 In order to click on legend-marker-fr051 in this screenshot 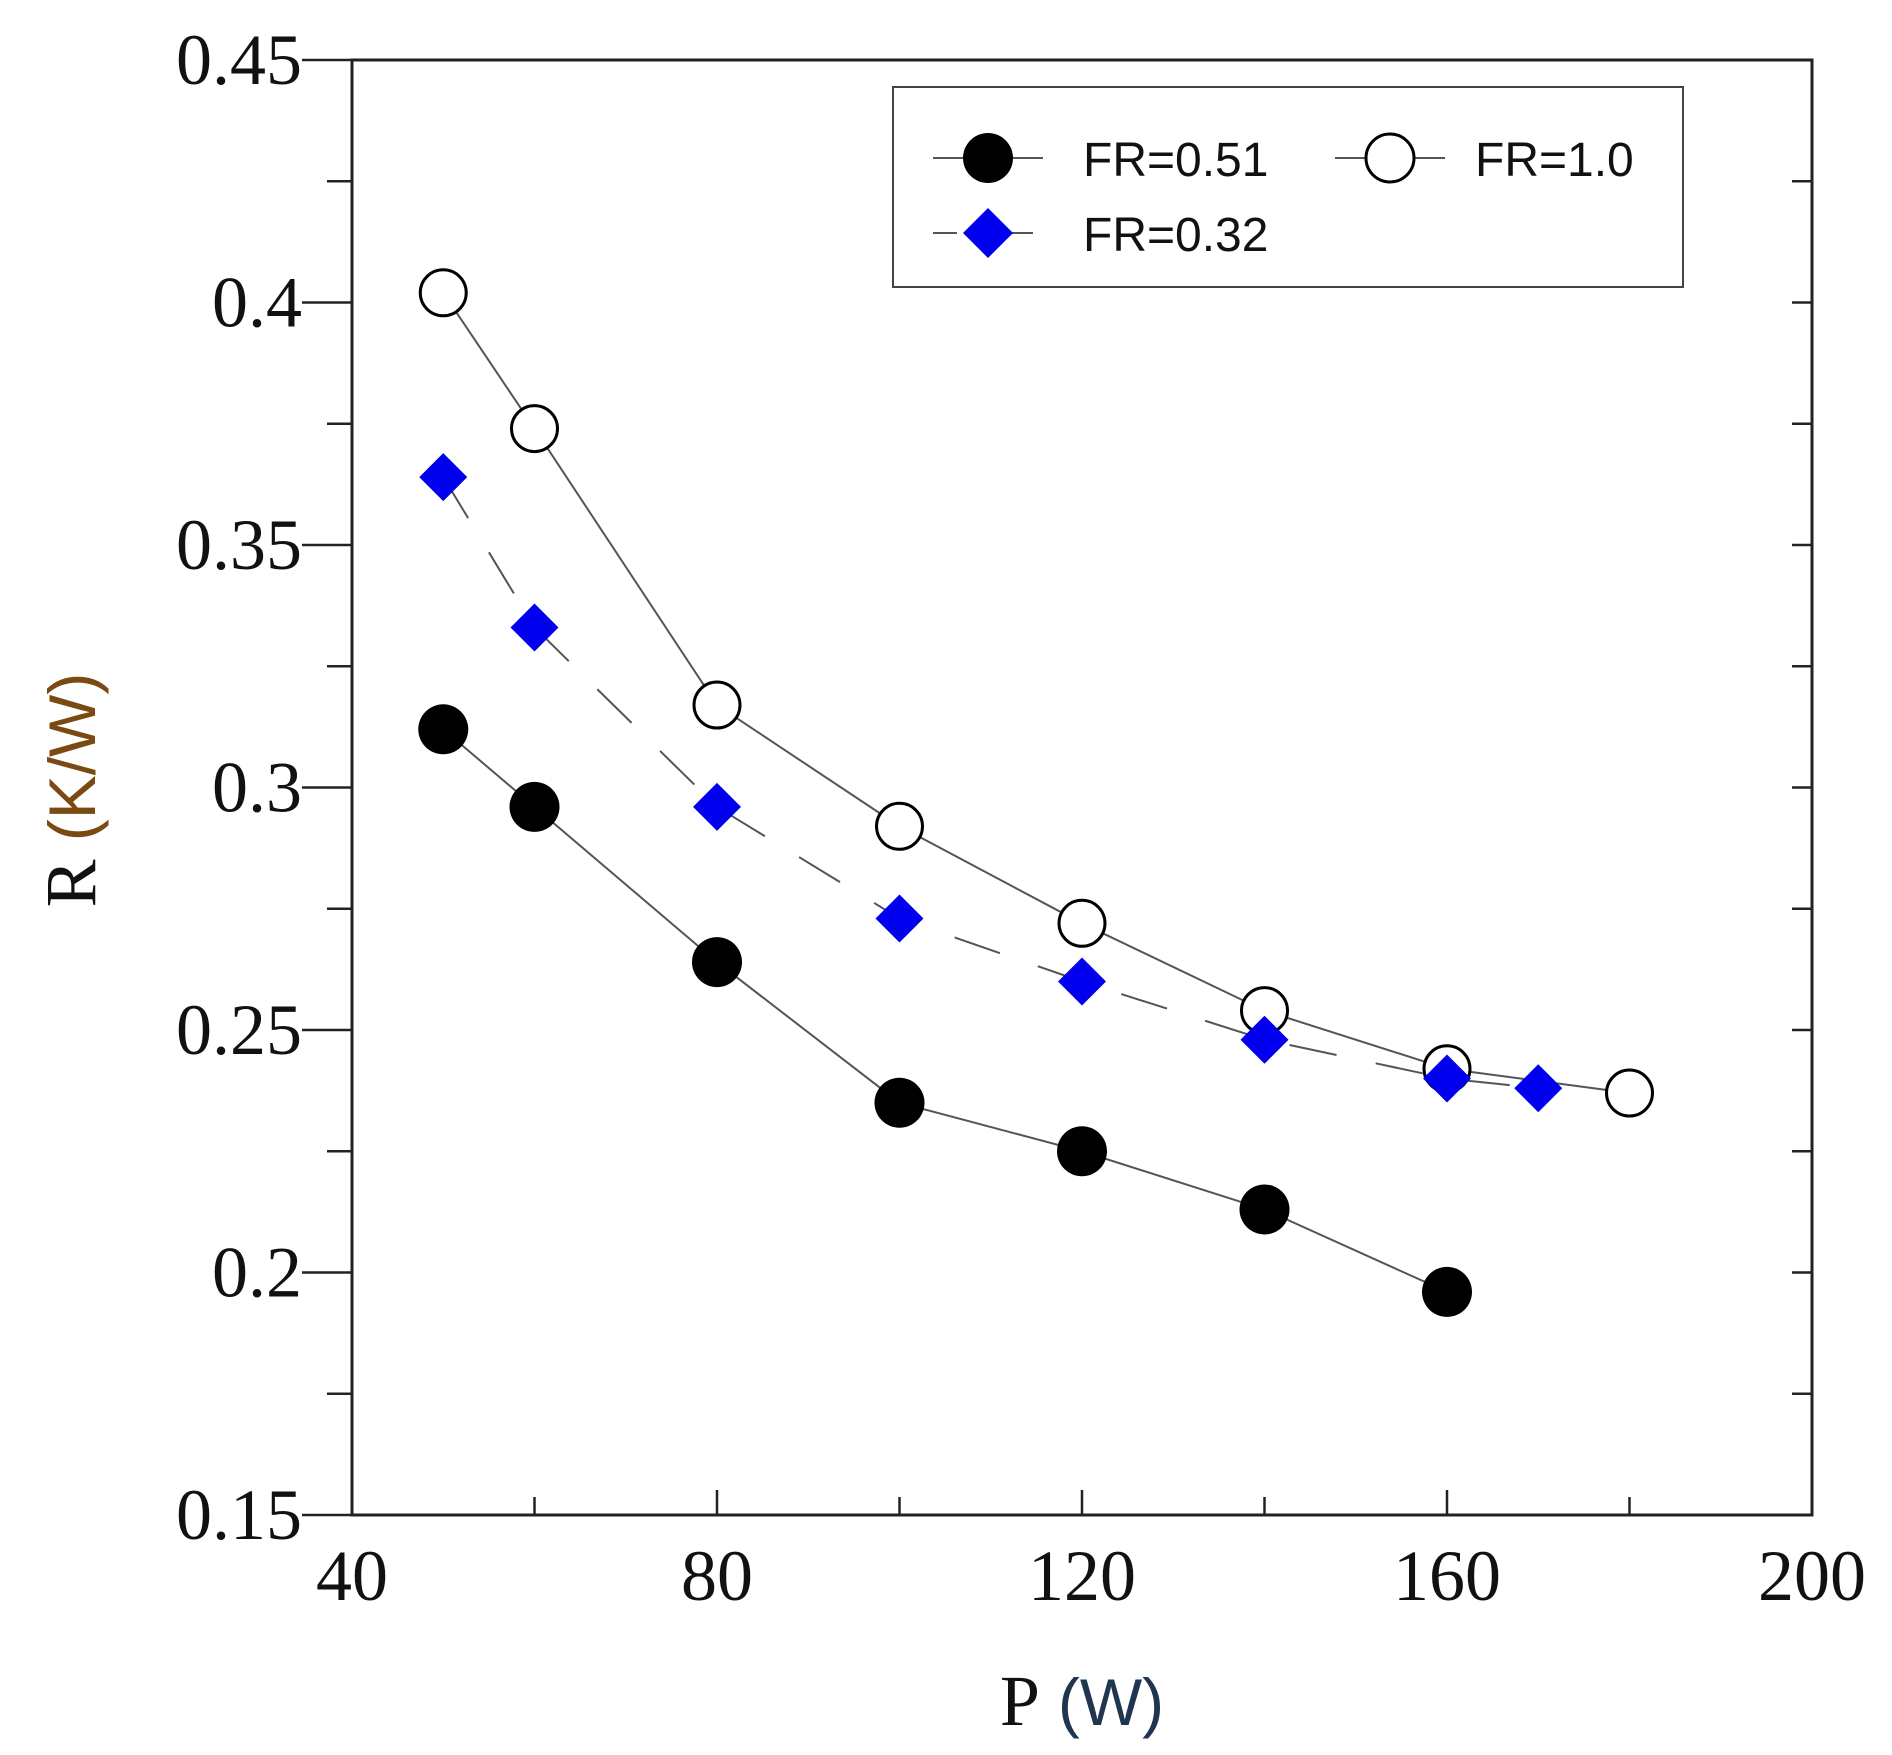, I will do `click(988, 158)`.